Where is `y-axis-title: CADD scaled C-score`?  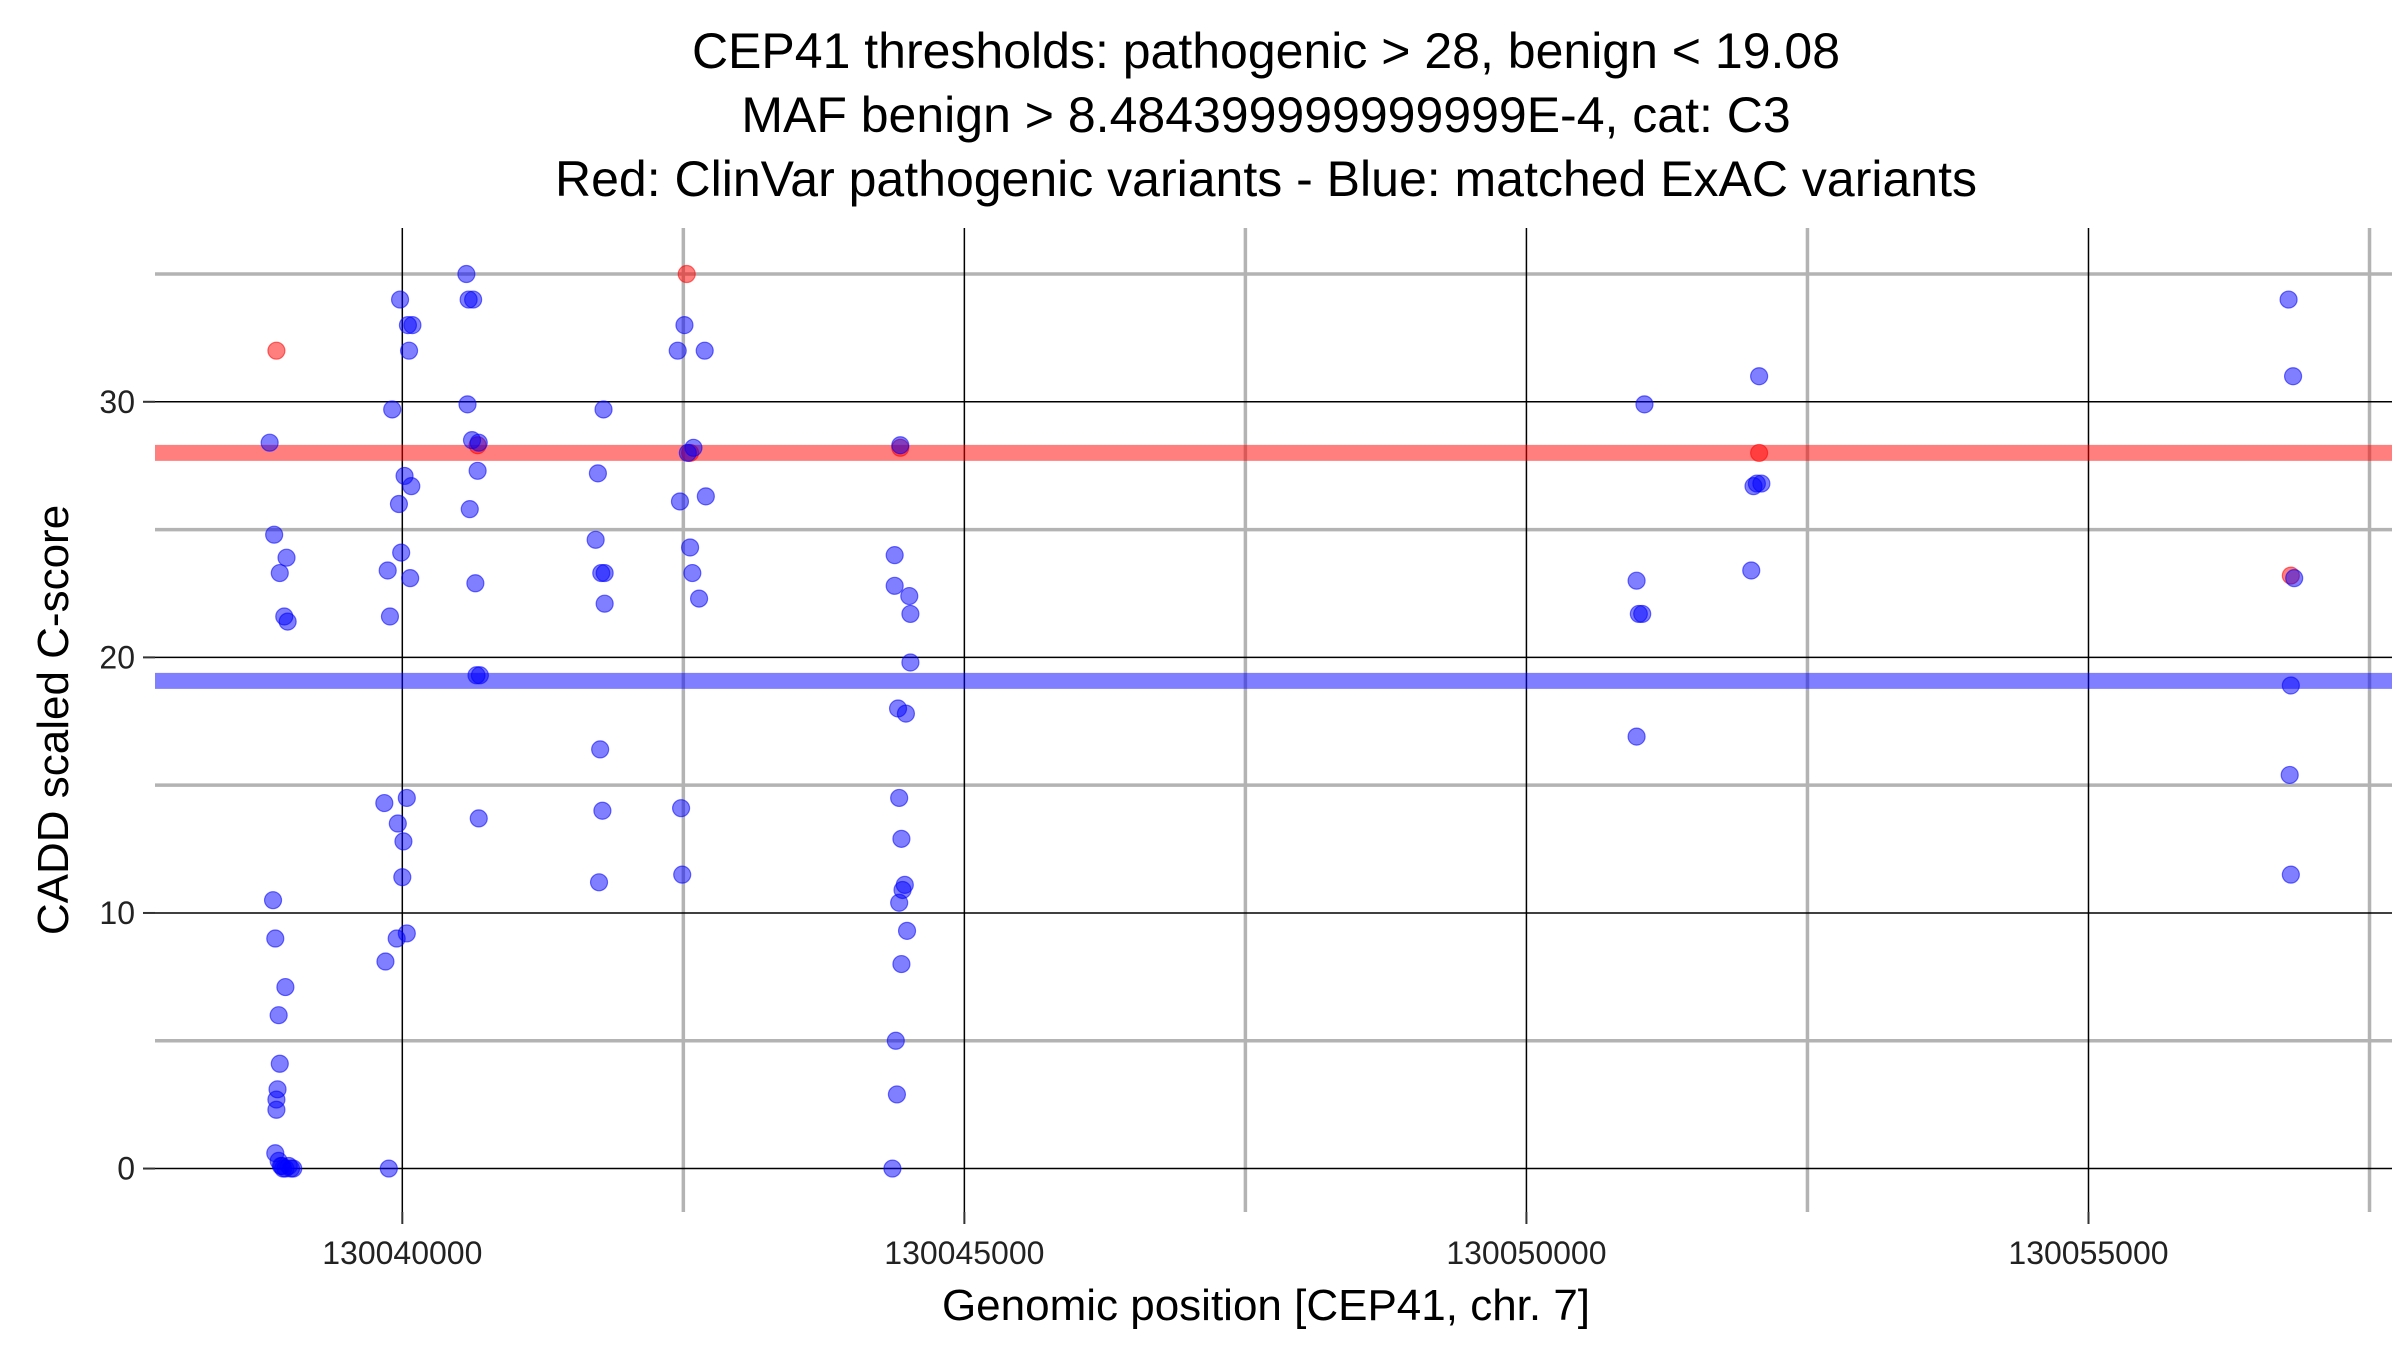 y-axis-title: CADD scaled C-score is located at coordinates (53, 720).